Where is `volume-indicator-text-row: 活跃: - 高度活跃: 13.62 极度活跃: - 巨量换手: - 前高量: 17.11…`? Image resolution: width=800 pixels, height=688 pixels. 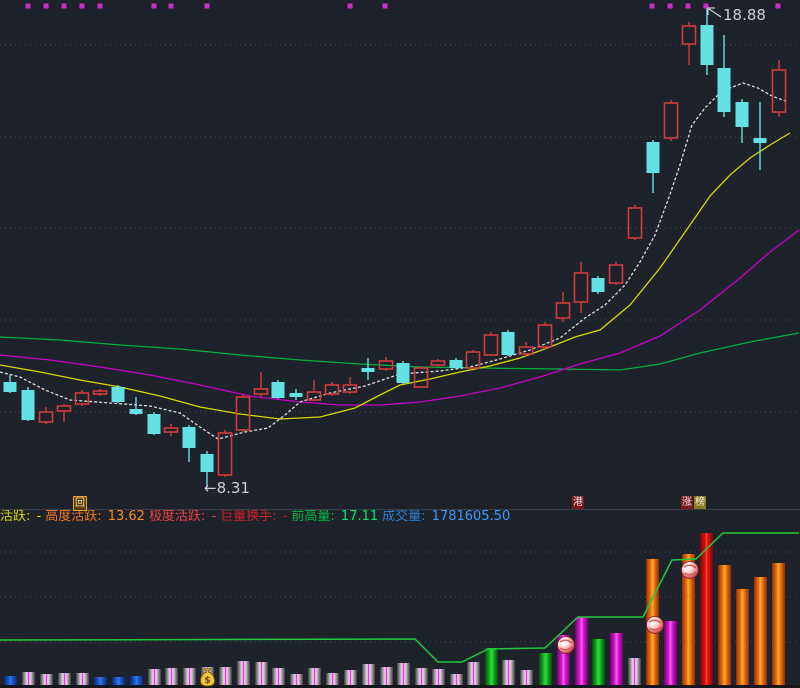 volume-indicator-text-row: 活跃: - 高度活跃: 13.62 极度活跃: - 巨量换手: - 前高量: 17.11… is located at coordinates (400, 517).